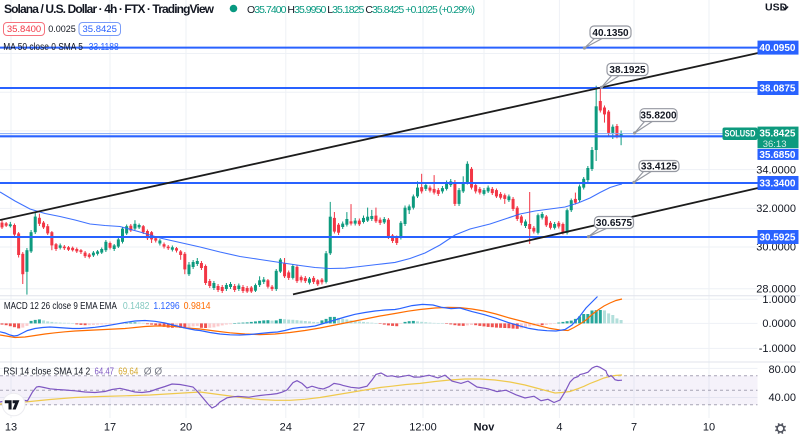 The image size is (800, 443). Describe the element at coordinates (24, 29) in the screenshot. I see `svg-text: 35.8400` at that location.